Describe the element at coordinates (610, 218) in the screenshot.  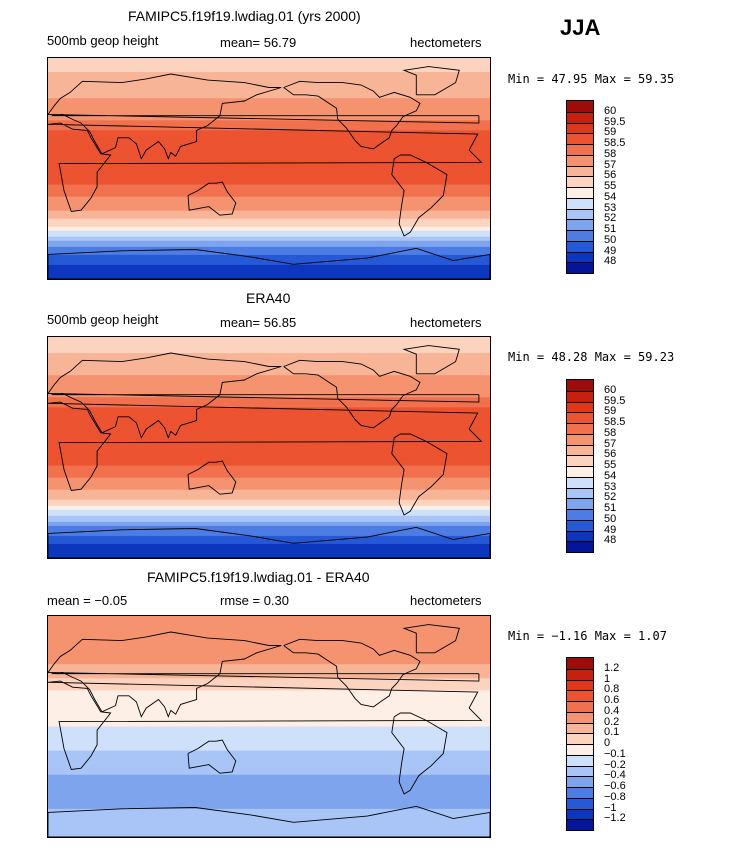
I see `colorbar-tick-label: 52` at that location.